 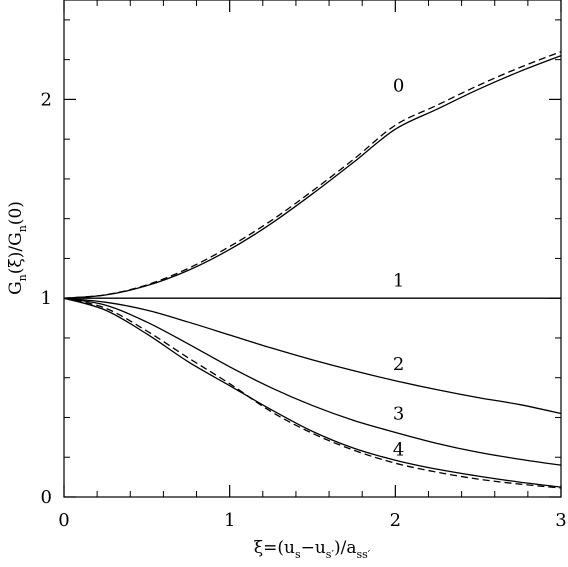 What do you see at coordinates (560, 520) in the screenshot?
I see `x-tick-label: 3` at bounding box center [560, 520].